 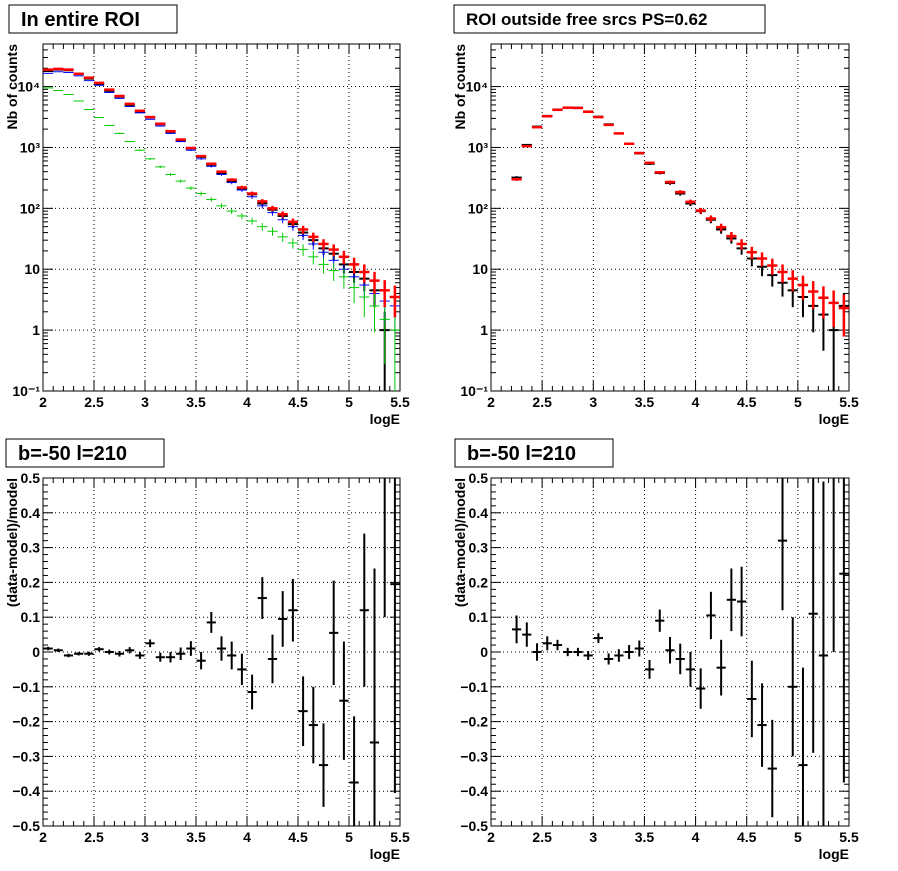 I want to click on y-tick-label: −0.5, so click(x=474, y=826).